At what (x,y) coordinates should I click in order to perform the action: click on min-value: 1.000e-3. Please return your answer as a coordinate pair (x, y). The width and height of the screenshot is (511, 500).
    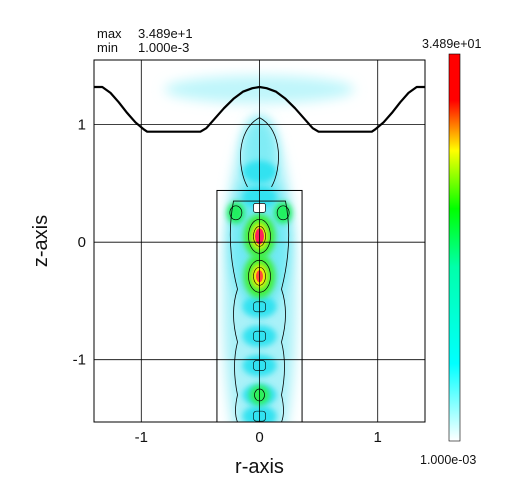
    Looking at the image, I should click on (164, 47).